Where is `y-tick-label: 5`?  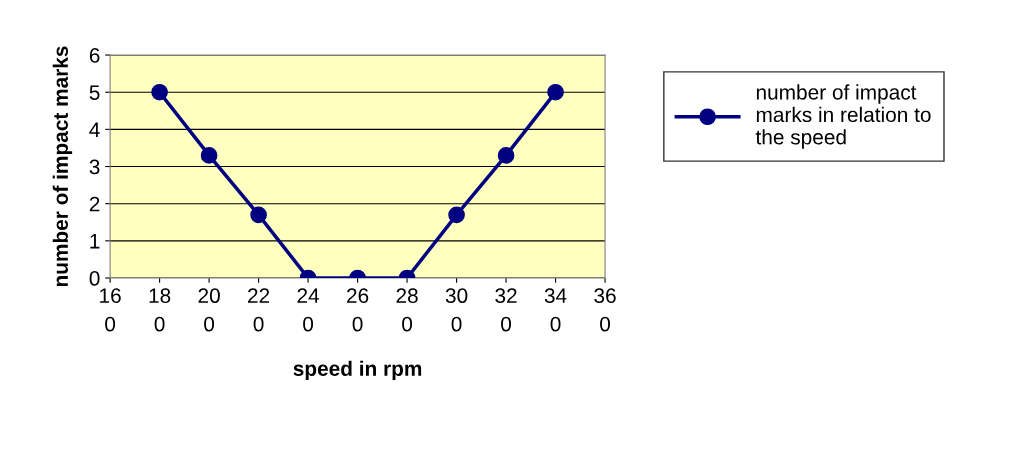
y-tick-label: 5 is located at coordinates (94, 92).